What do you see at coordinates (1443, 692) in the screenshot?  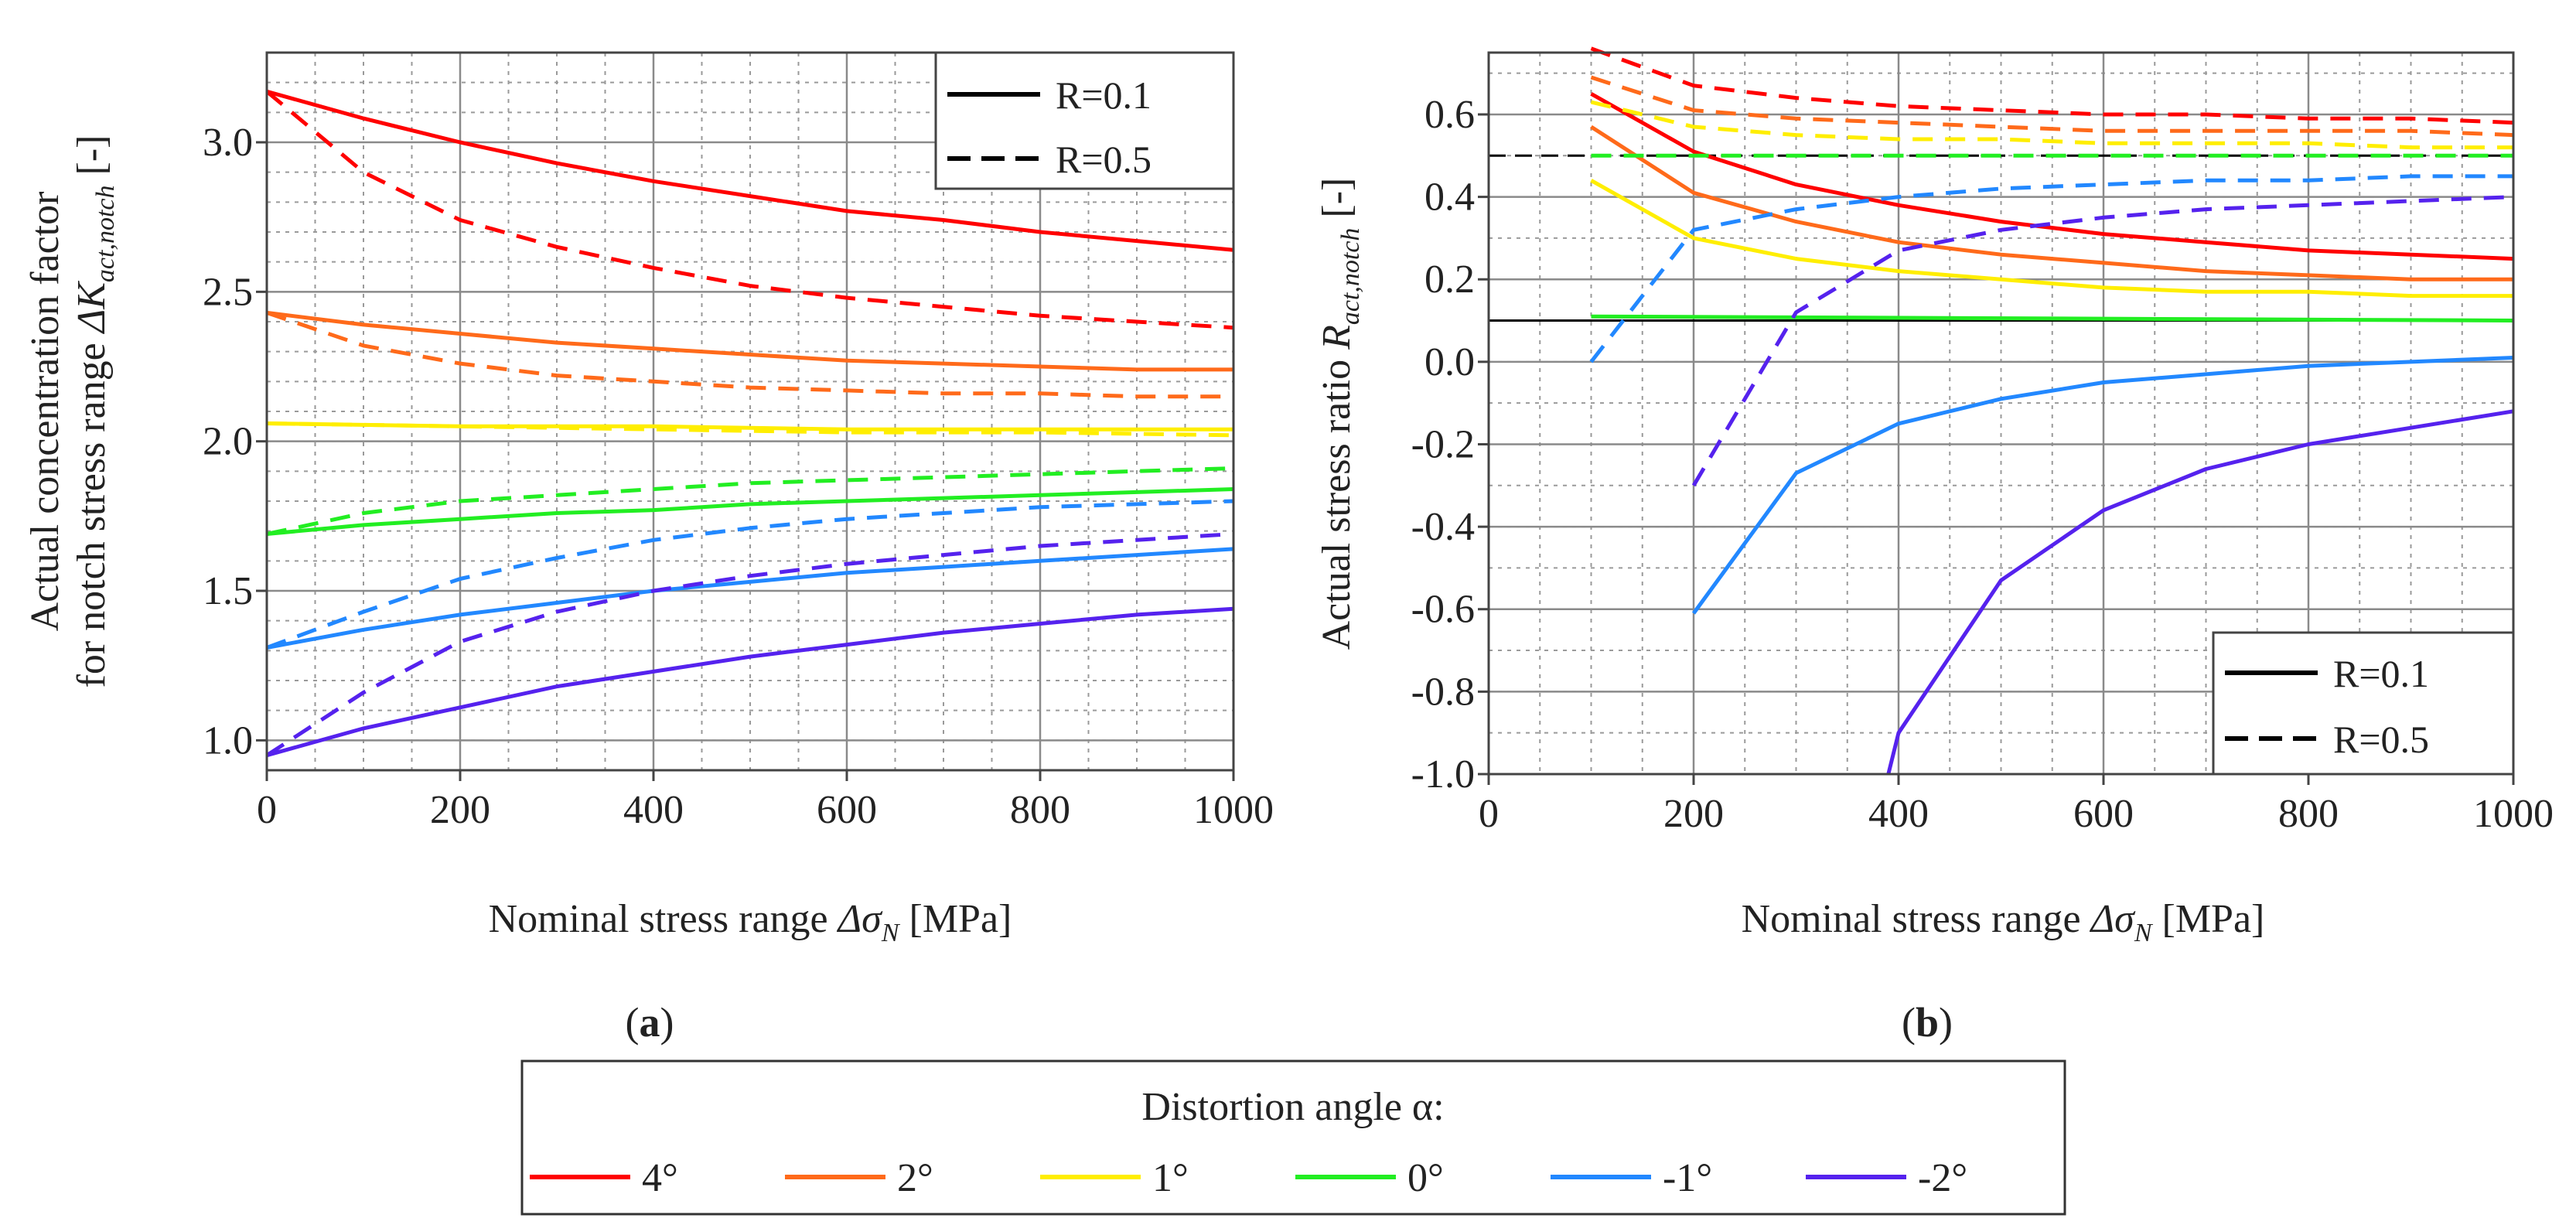 I see `y-tick-label: -0.8` at bounding box center [1443, 692].